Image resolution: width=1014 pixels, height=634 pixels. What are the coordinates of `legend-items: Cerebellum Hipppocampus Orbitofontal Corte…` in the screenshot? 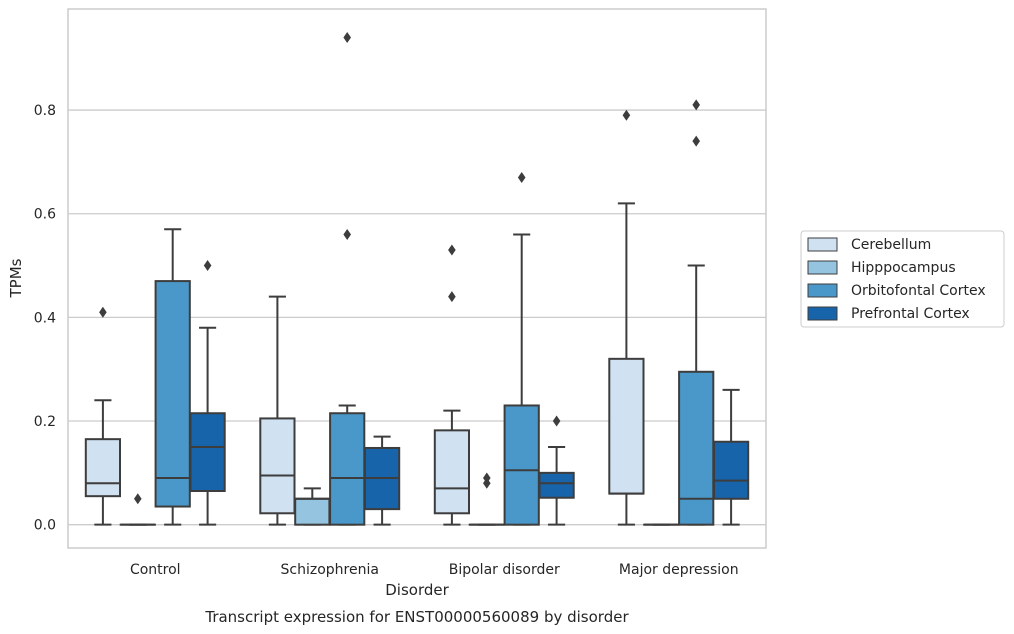 It's located at (896, 279).